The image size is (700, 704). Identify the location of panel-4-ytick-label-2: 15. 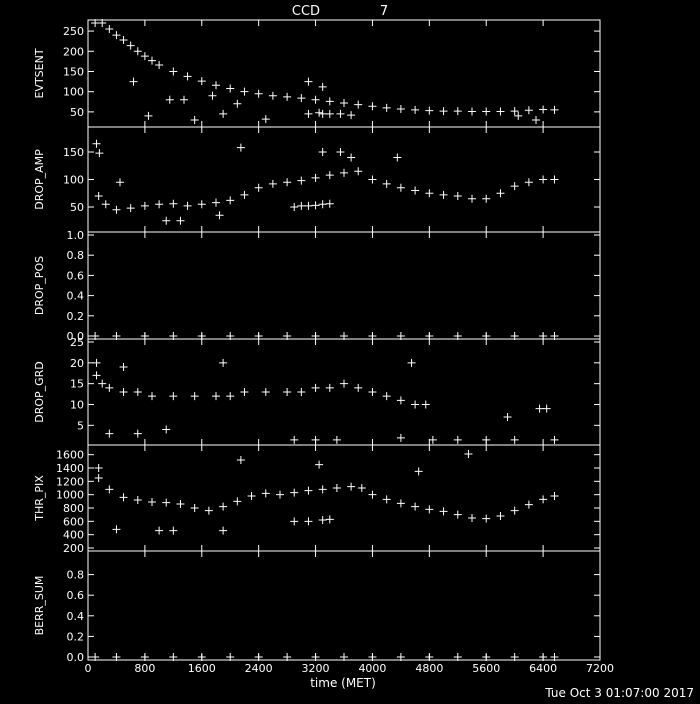
(77, 384).